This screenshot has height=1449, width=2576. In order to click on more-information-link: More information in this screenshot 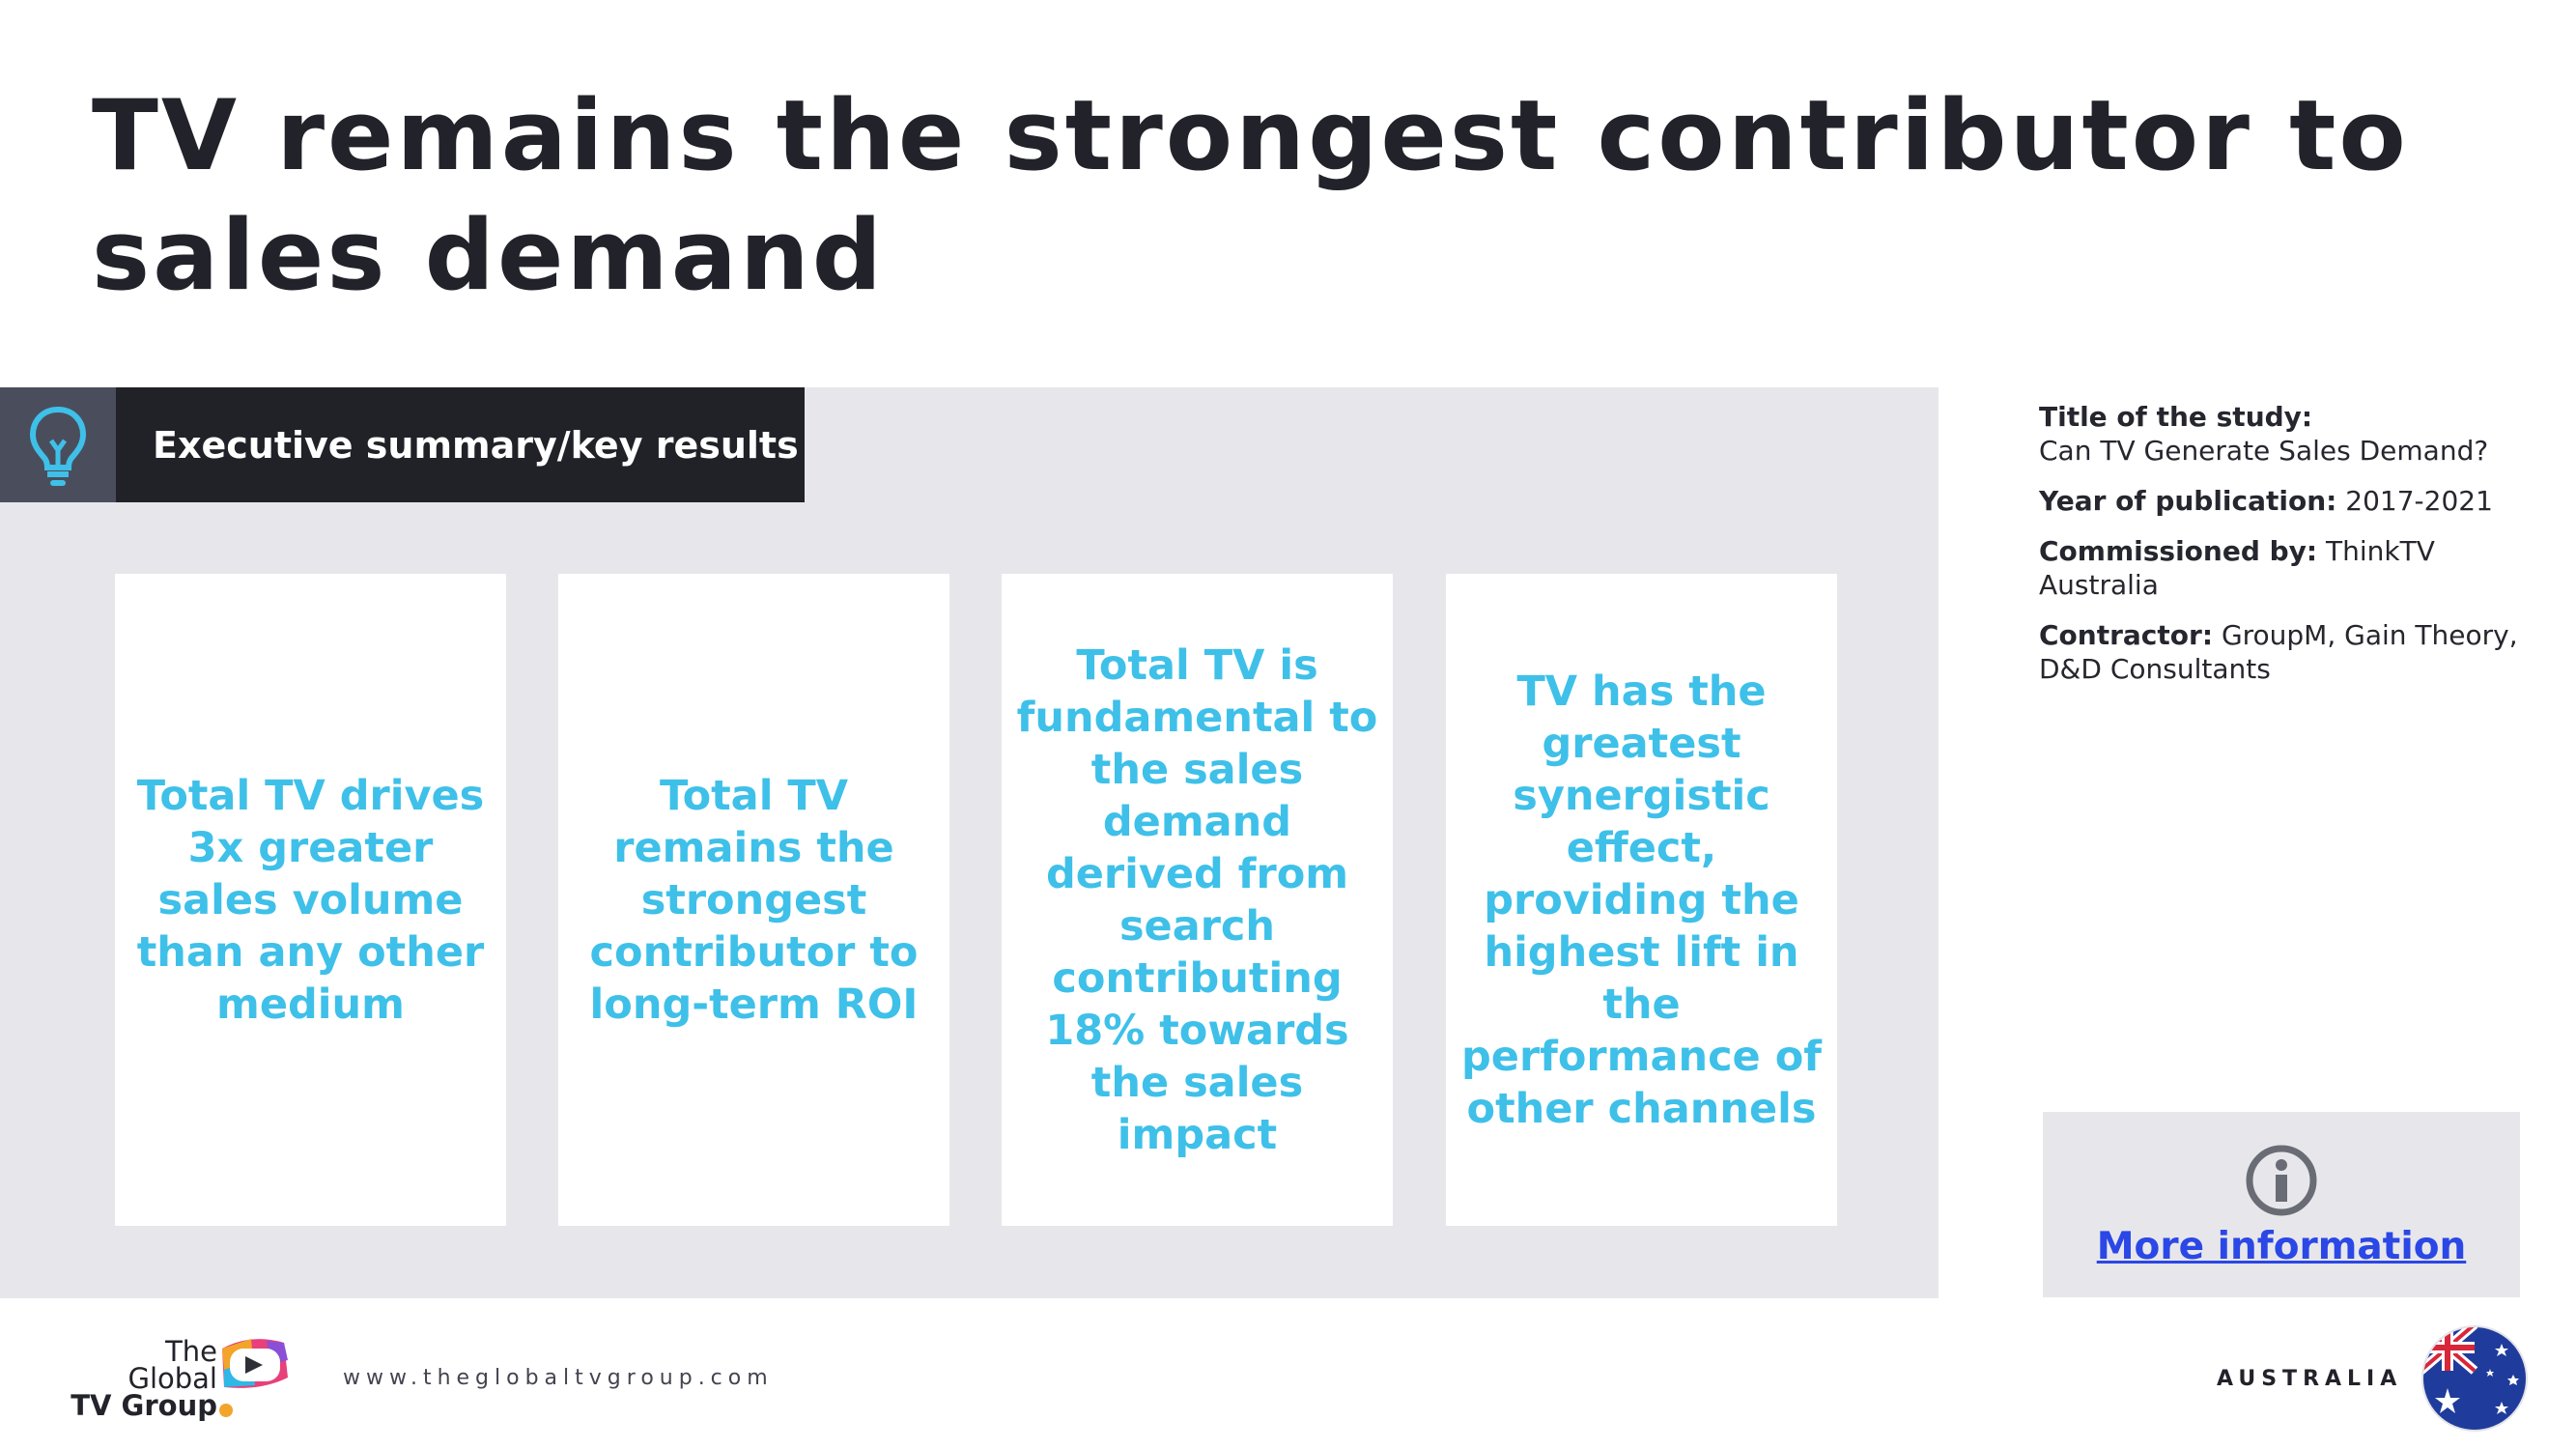, I will do `click(2281, 1246)`.